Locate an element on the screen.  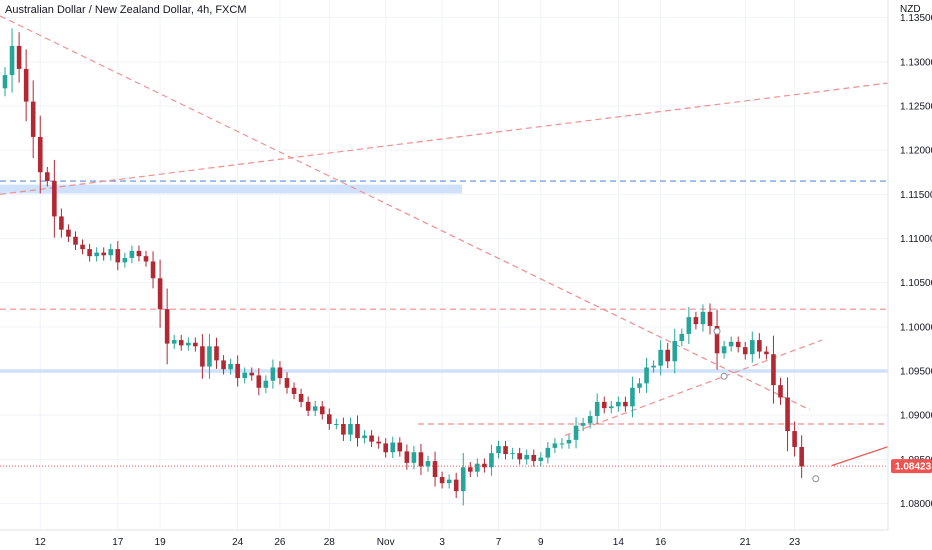
price-axis is located at coordinates (910, 275).